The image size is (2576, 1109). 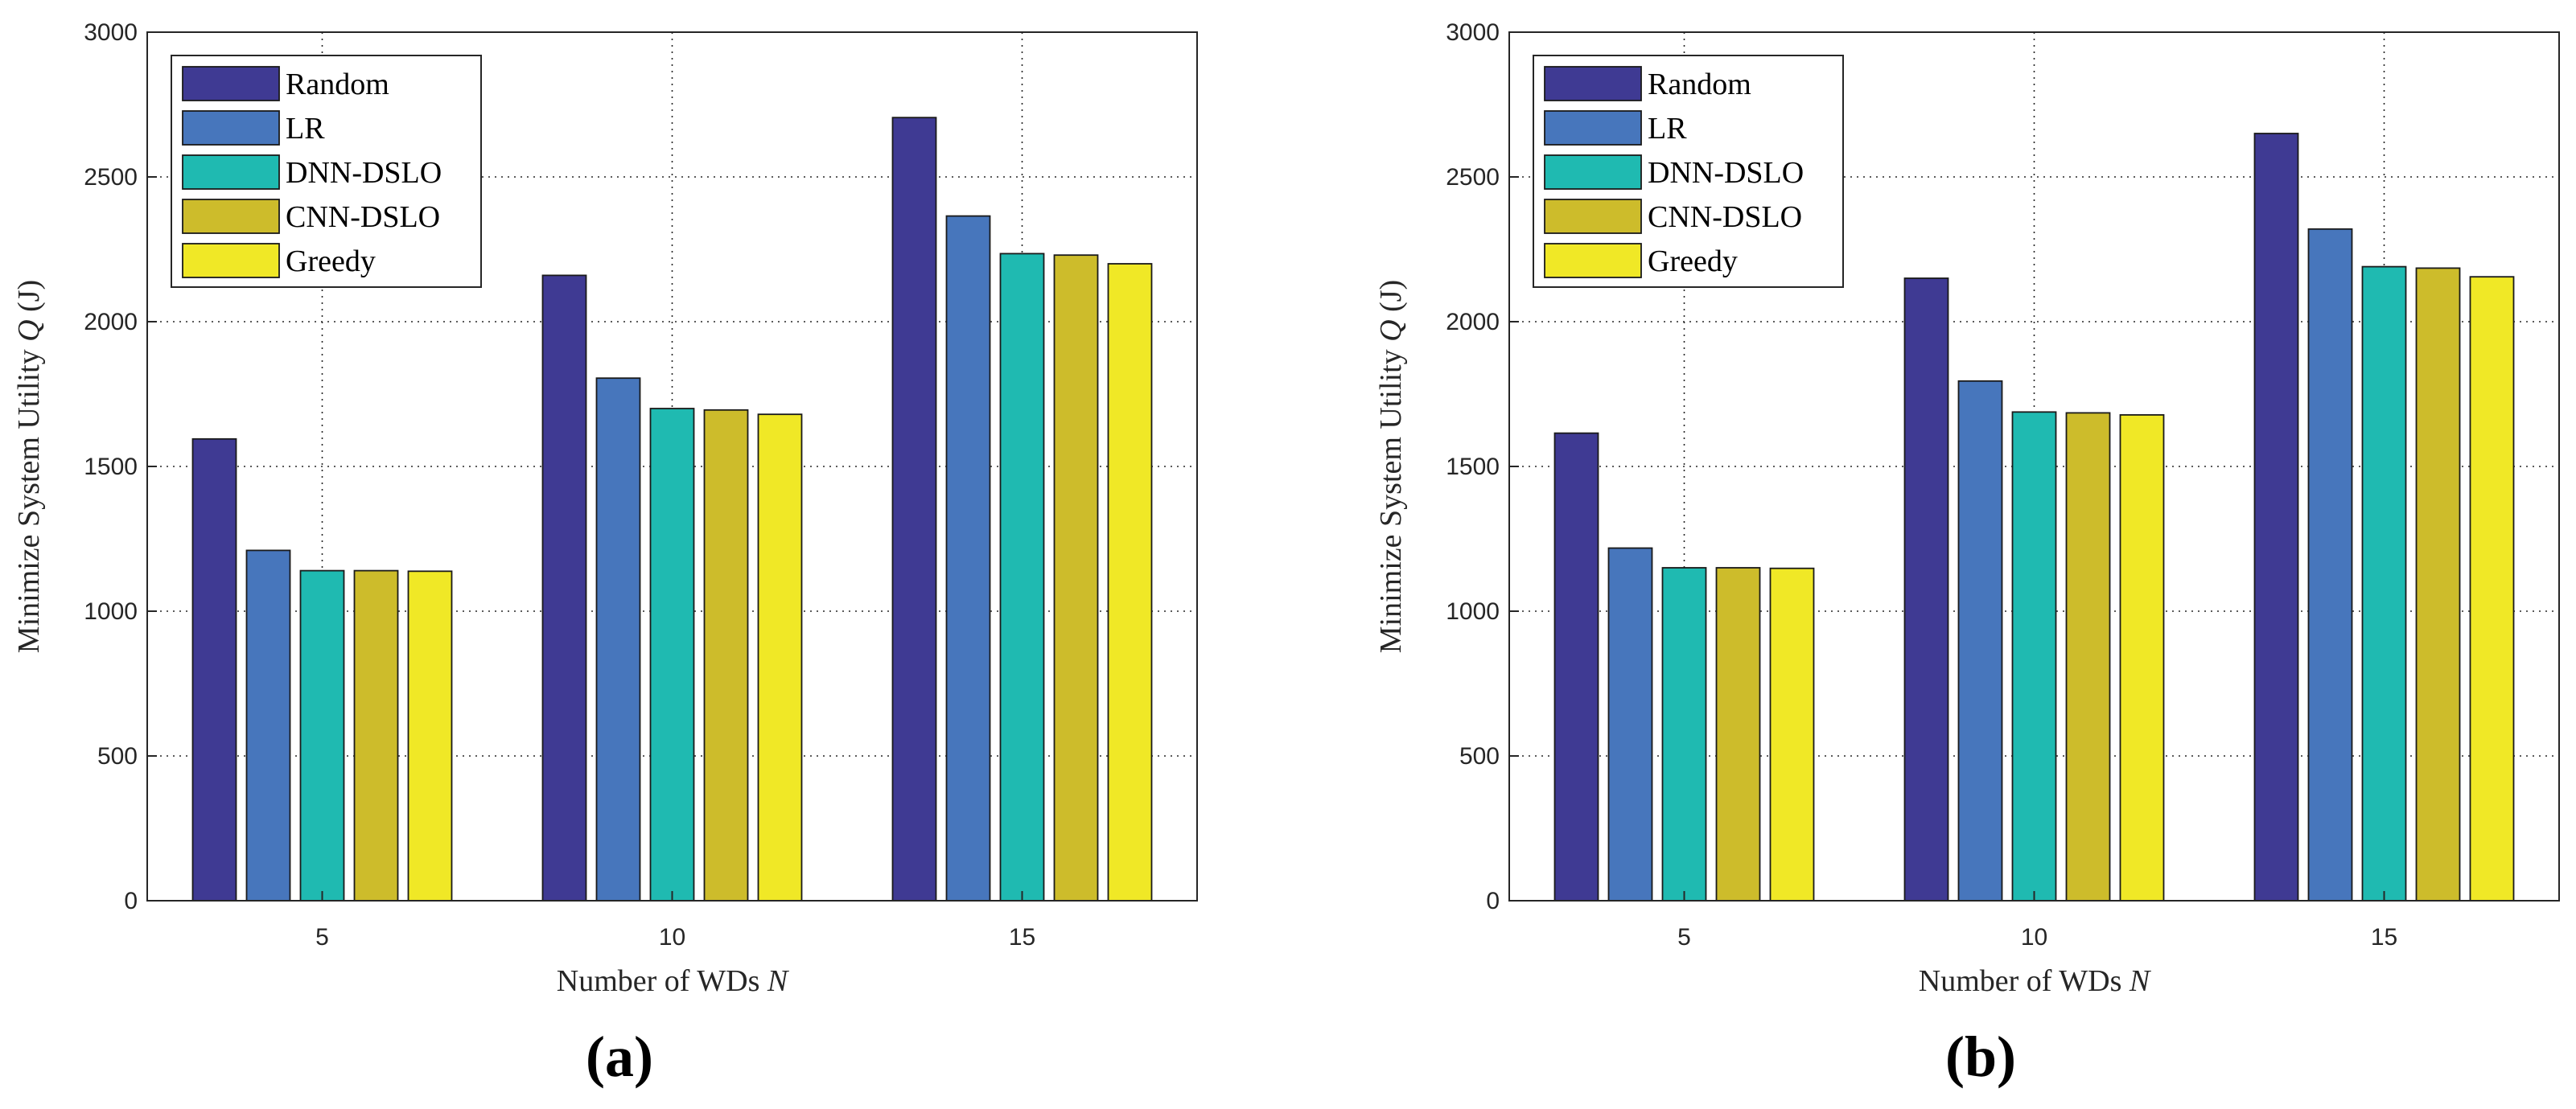 I want to click on panel-label: (b), so click(x=1980, y=1057).